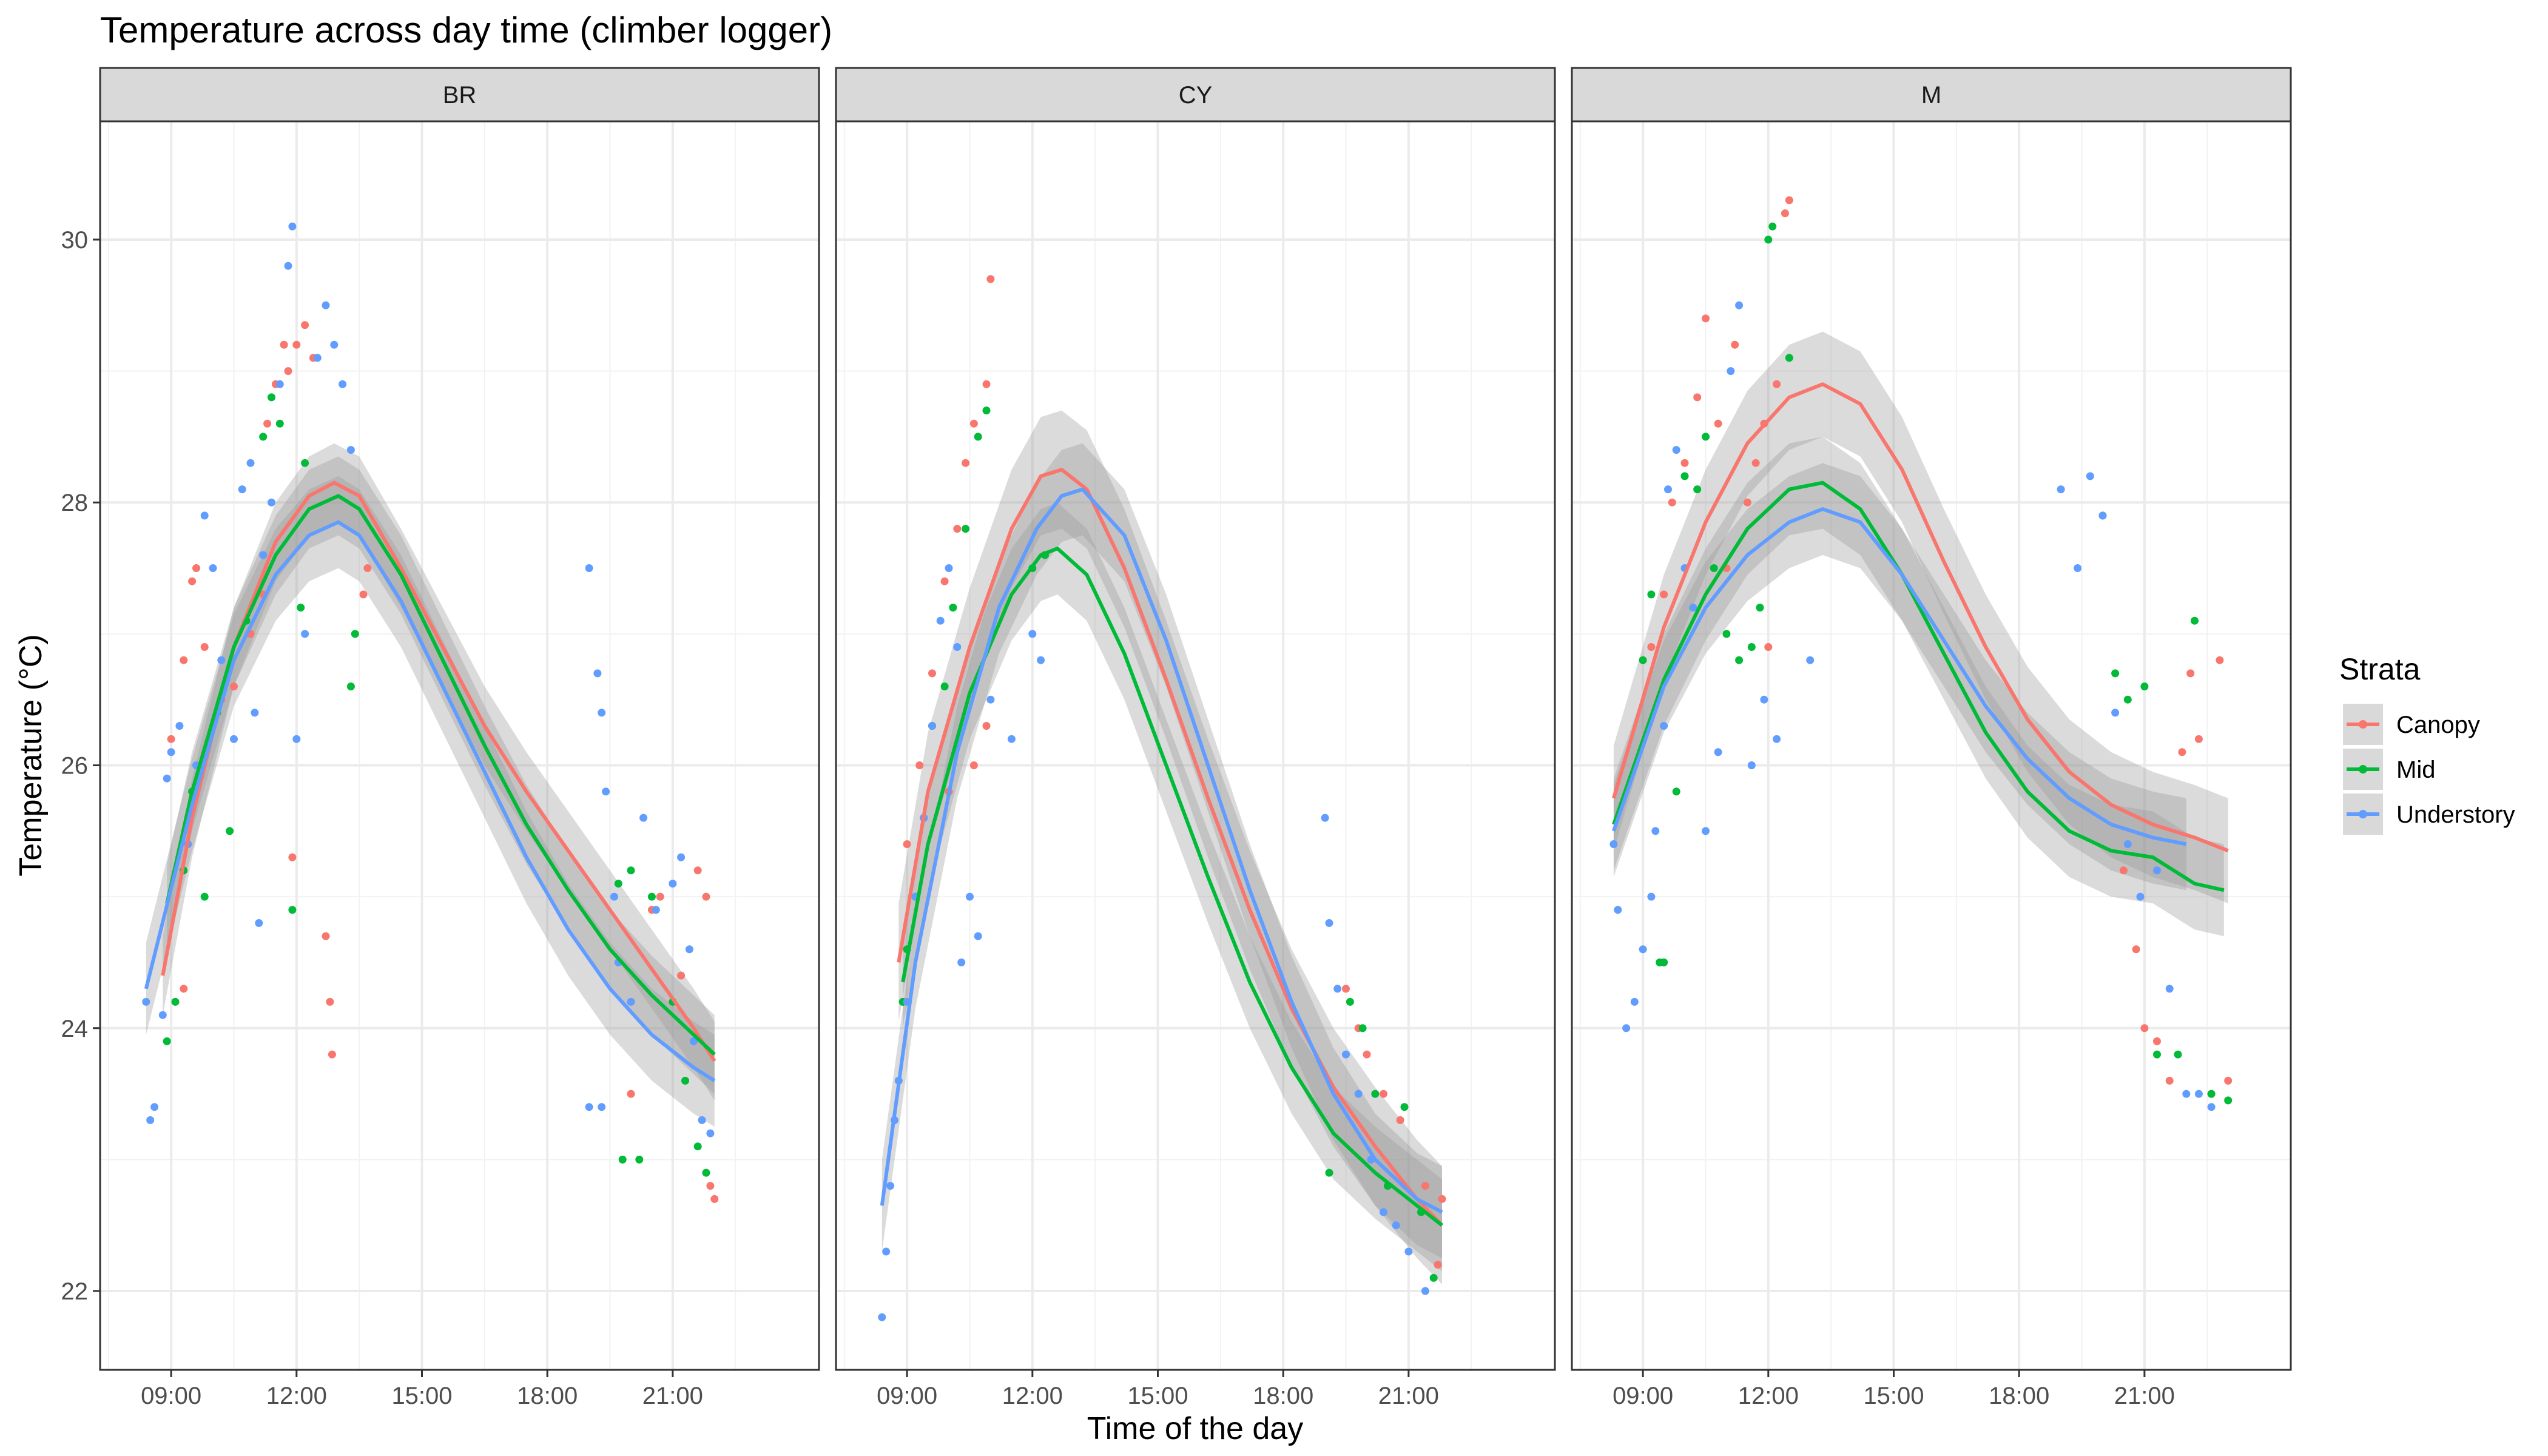  I want to click on y-tick-label: 28, so click(75, 503).